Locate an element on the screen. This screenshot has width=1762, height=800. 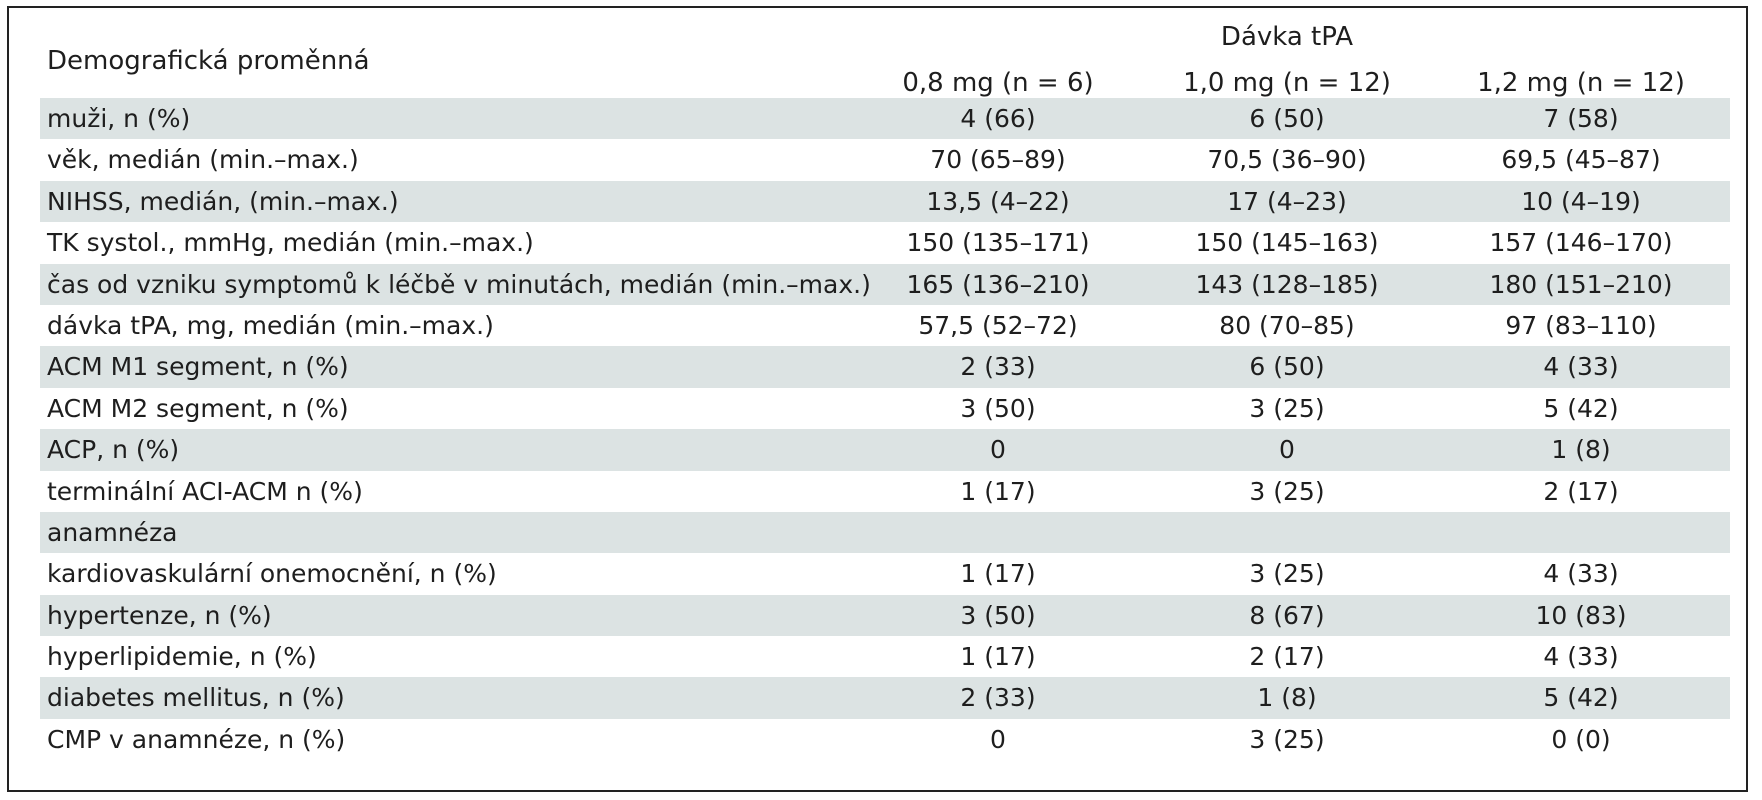
row-label: ACM M1 segment, n (%) is located at coordinates (198, 367).